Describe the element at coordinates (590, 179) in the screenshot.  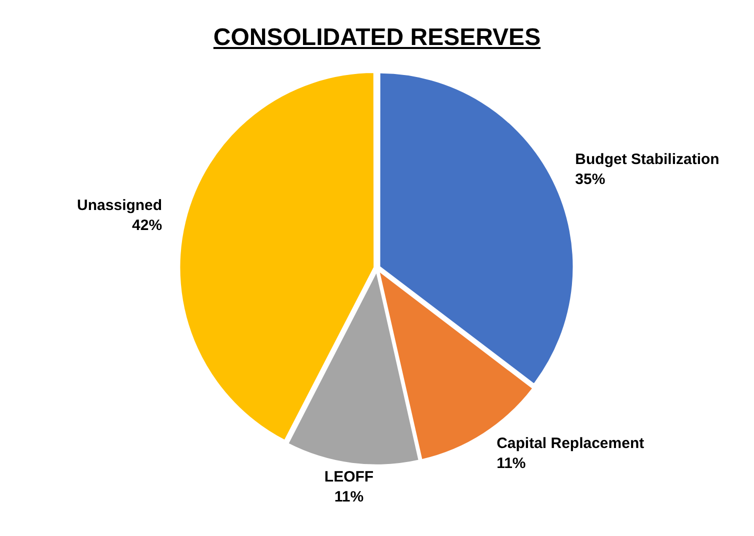
I see `data-label: 35%` at that location.